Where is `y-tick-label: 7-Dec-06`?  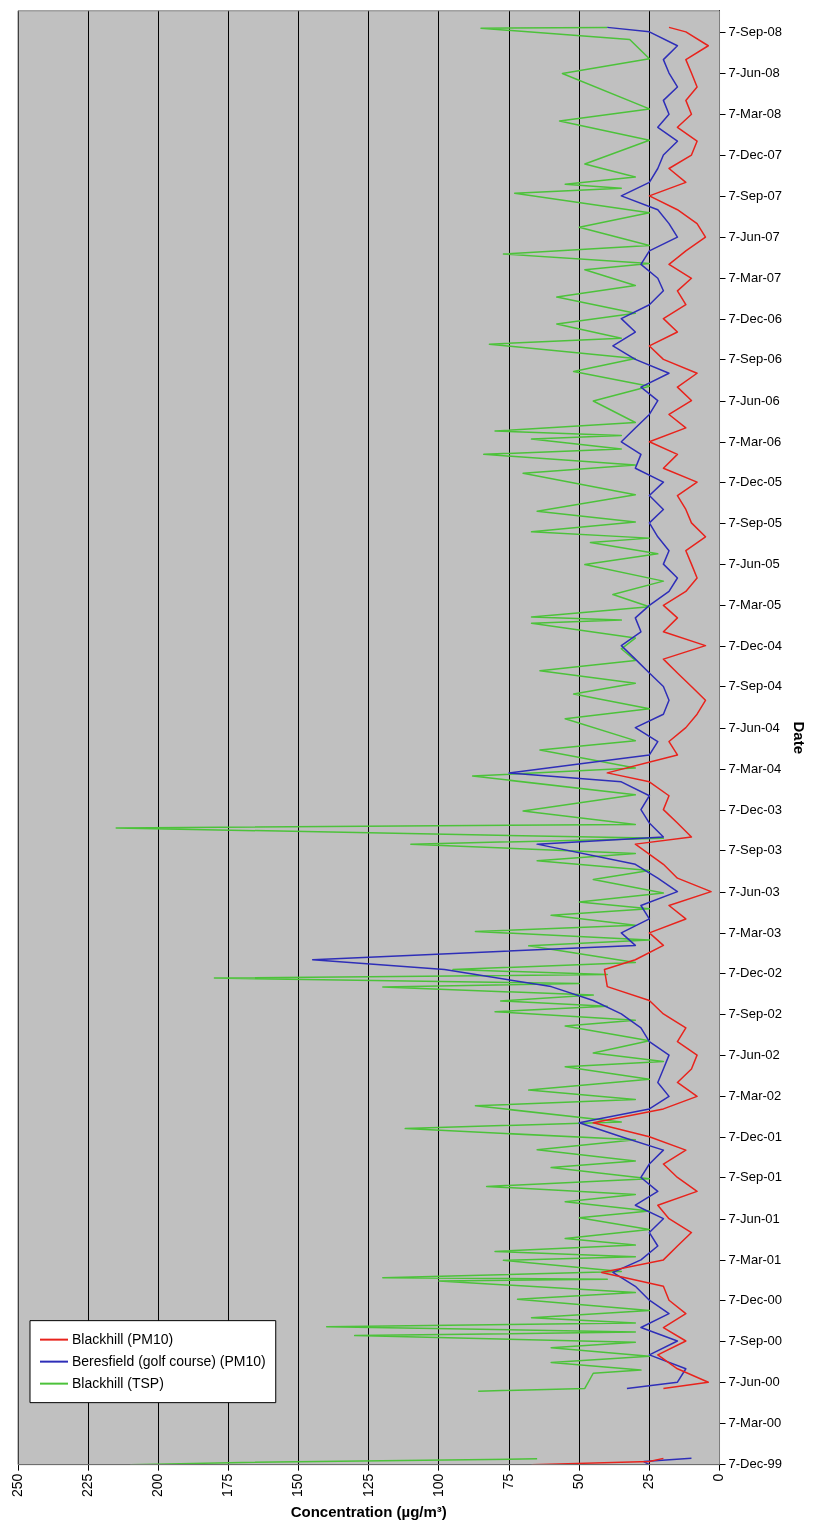 y-tick-label: 7-Dec-06 is located at coordinates (755, 318).